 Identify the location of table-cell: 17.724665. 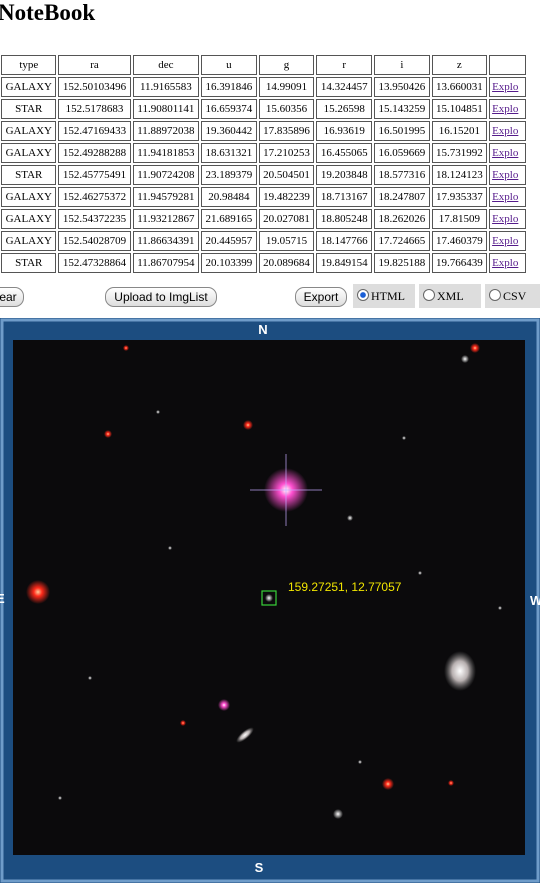
(402, 241).